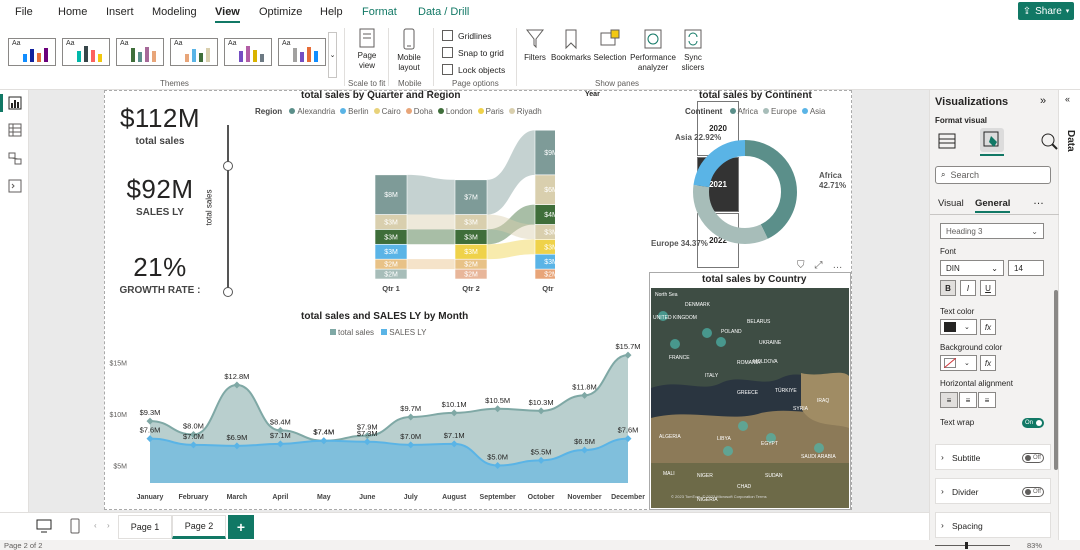 The image size is (1080, 550). I want to click on menu-insert: Insert, so click(120, 12).